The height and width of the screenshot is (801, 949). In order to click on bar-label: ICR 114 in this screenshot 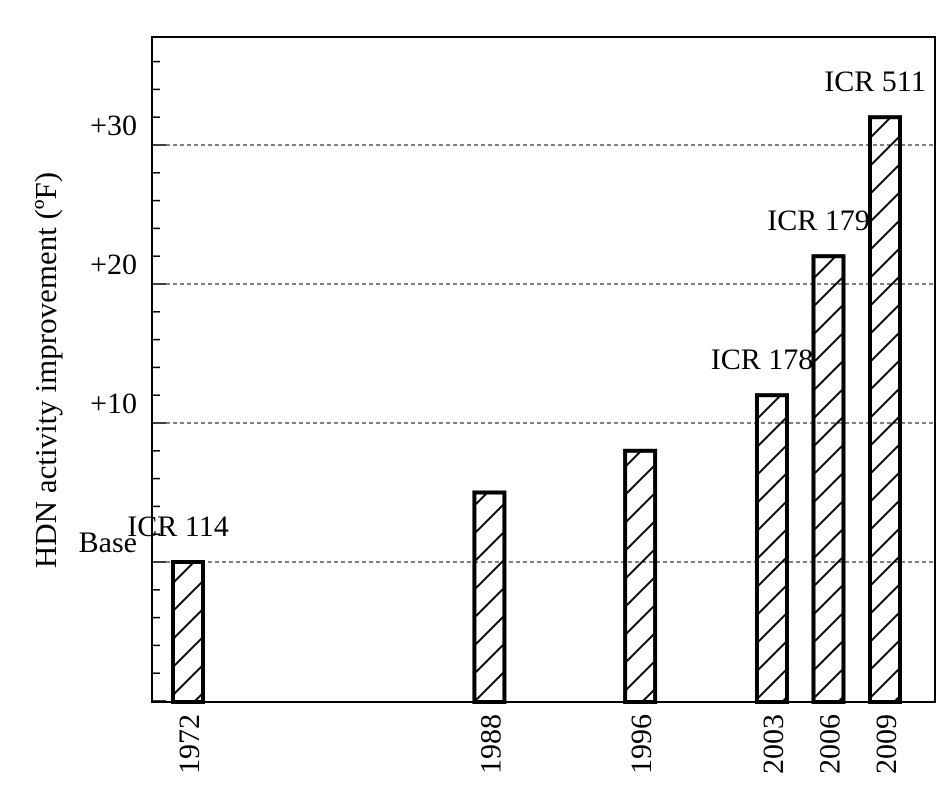, I will do `click(177, 526)`.